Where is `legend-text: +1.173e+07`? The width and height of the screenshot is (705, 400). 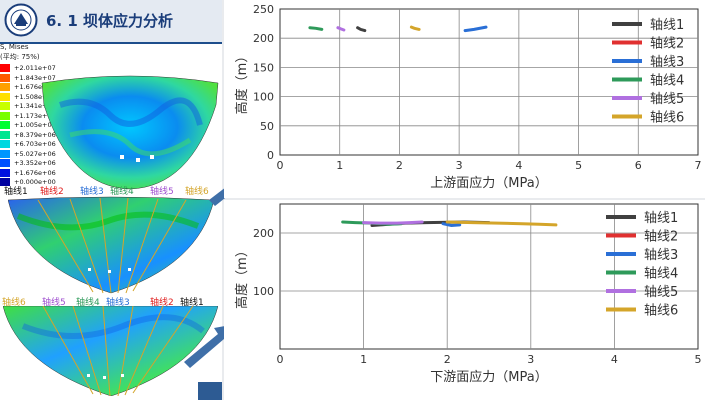 legend-text: +1.173e+07 is located at coordinates (35, 115).